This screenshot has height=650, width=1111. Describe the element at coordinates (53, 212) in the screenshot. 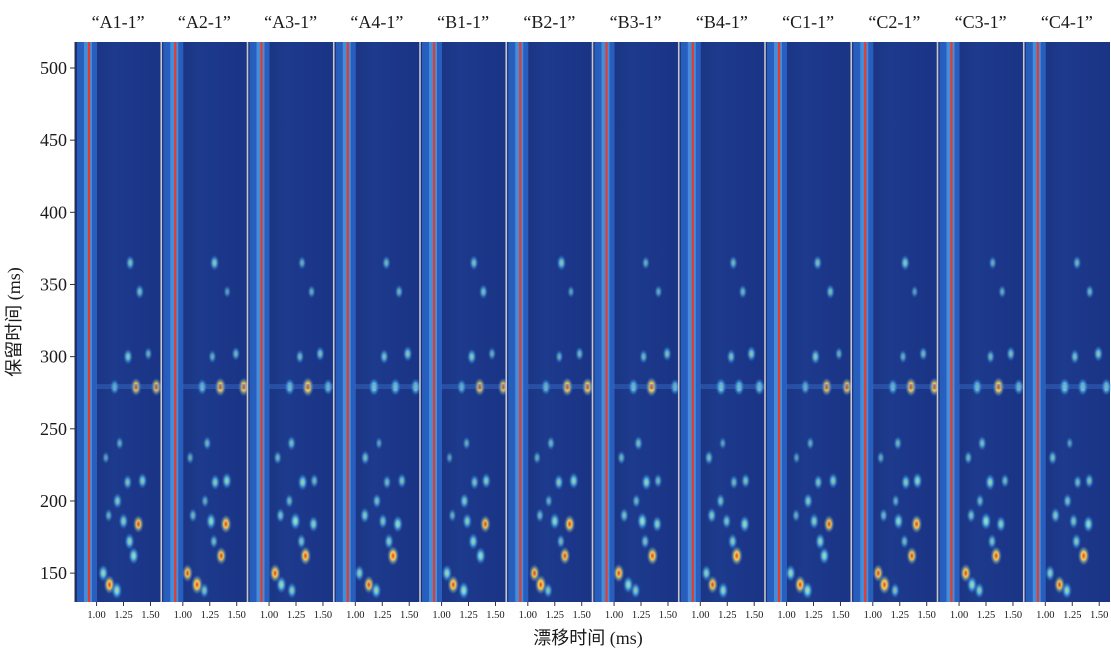

I see `y-tick-label: 400` at that location.